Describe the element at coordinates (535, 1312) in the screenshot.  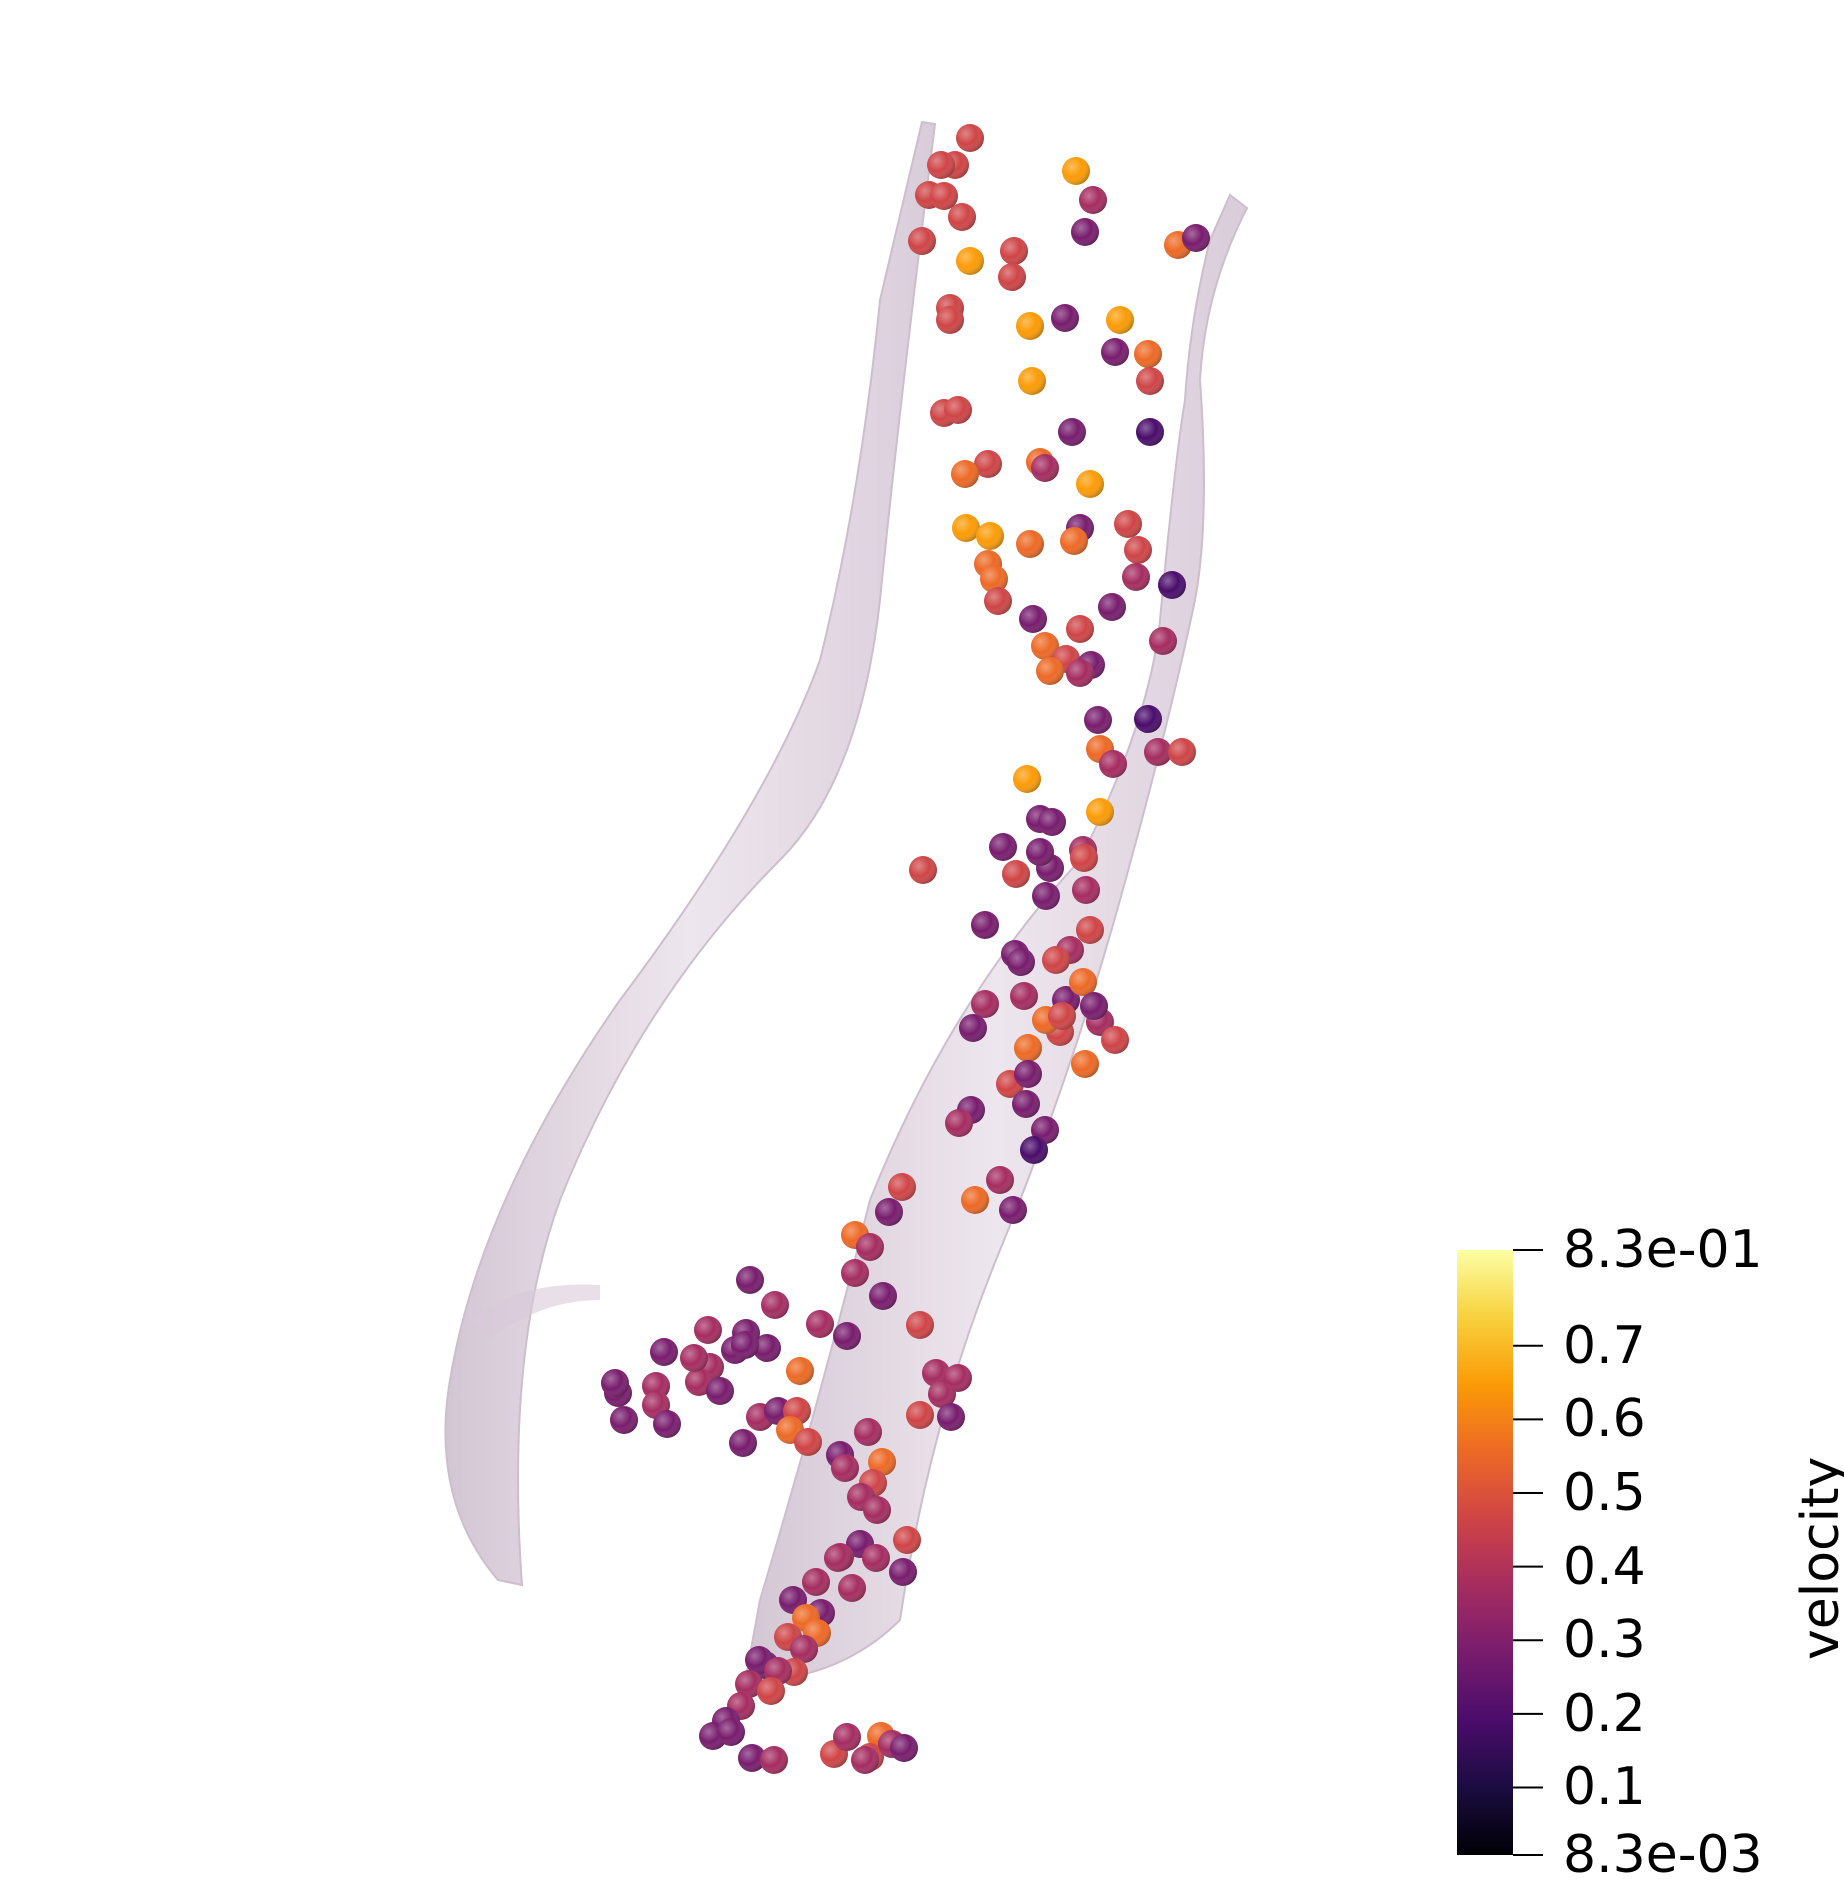
I see `tube-bottom-rim` at that location.